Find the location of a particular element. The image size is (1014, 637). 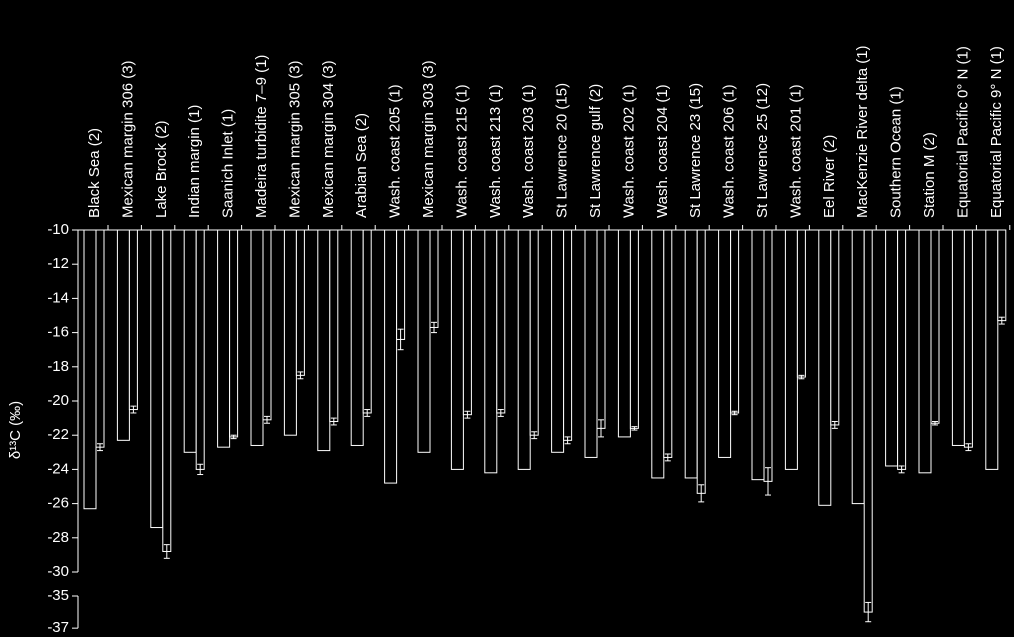

category-label: Wash. coast 206 (1) is located at coordinates (729, 151).